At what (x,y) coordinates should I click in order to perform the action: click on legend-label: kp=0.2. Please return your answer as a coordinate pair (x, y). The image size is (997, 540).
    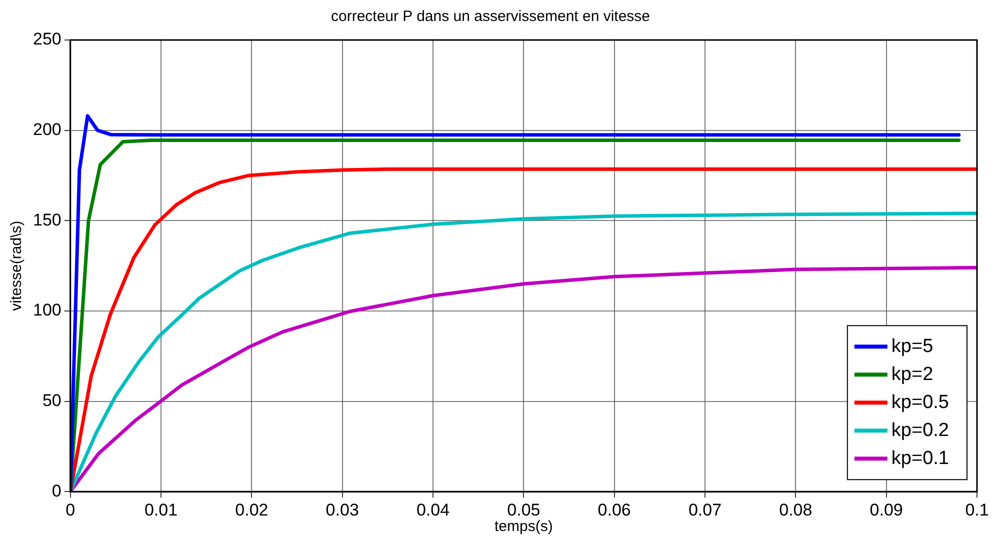
    Looking at the image, I should click on (920, 430).